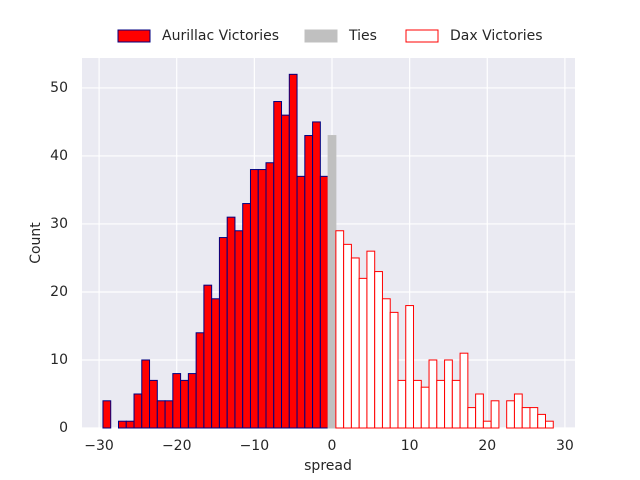  What do you see at coordinates (332, 446) in the screenshot?
I see `x-tick-label: 0` at bounding box center [332, 446].